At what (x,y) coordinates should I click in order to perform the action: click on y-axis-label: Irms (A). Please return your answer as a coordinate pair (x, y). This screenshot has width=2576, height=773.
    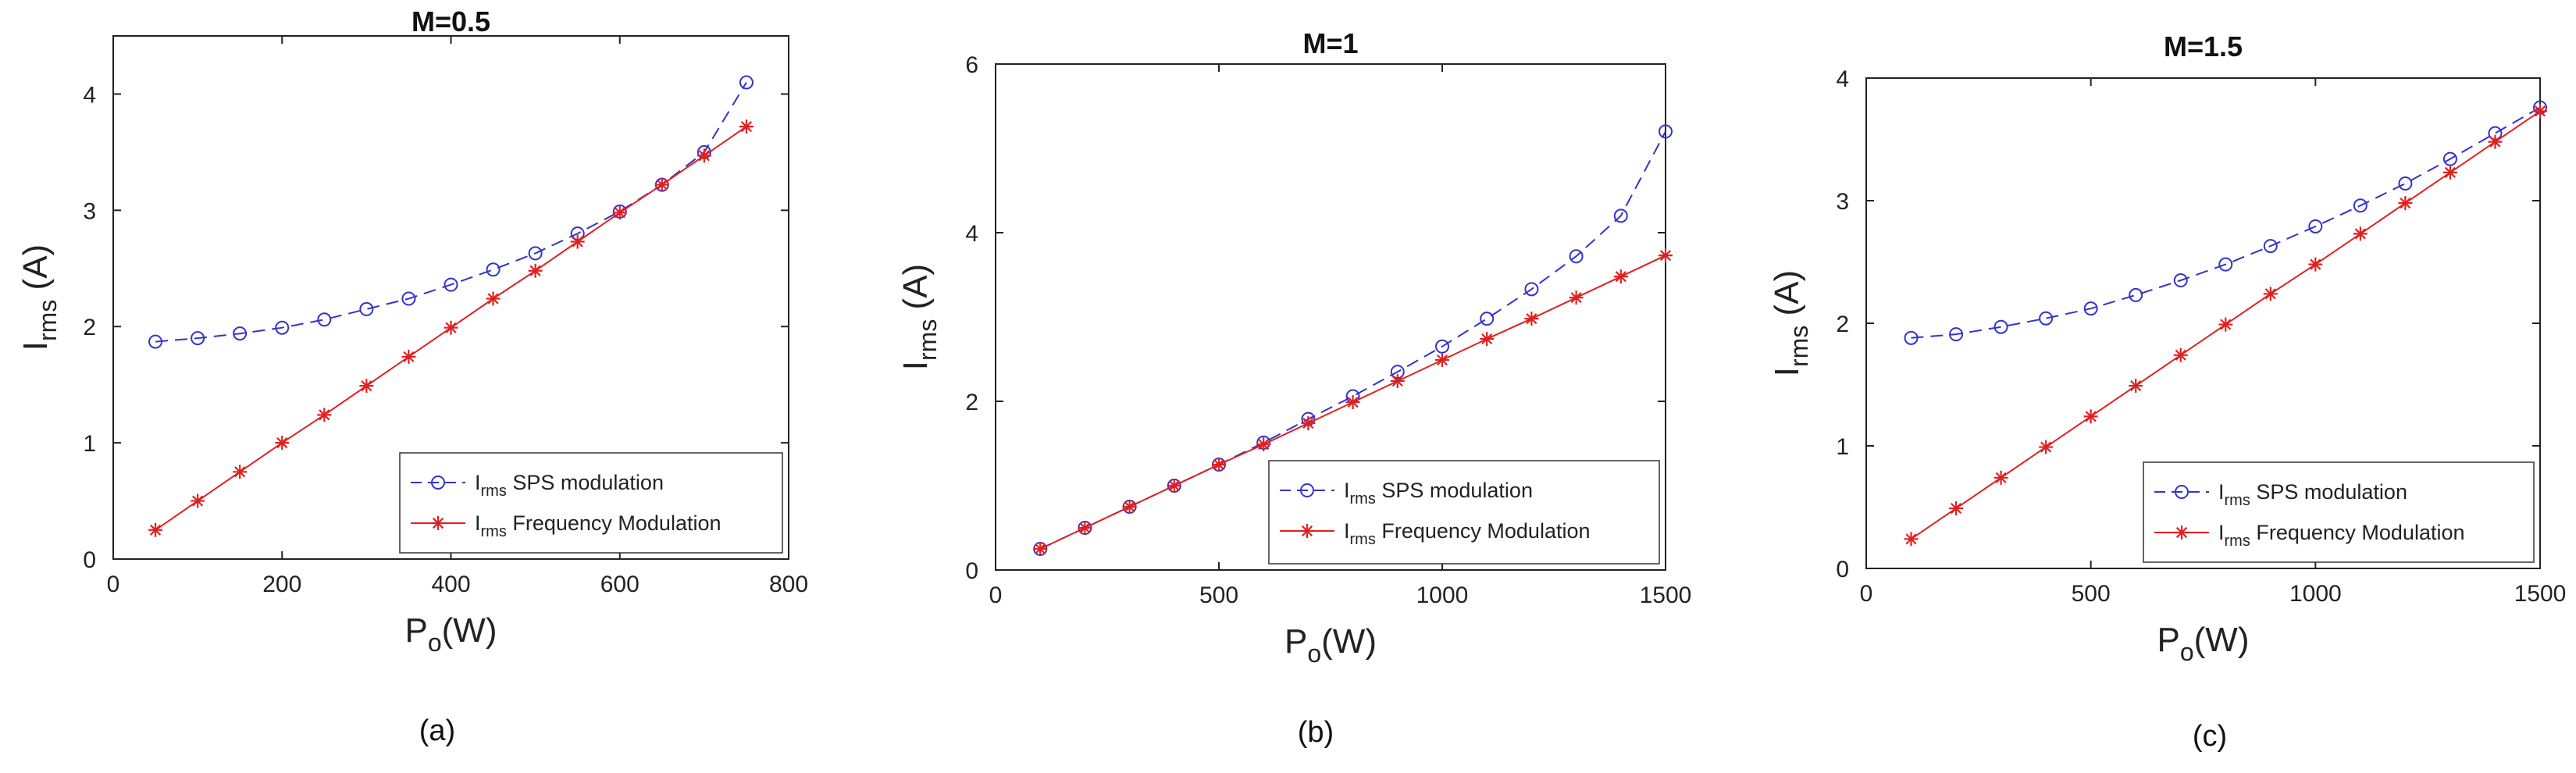
    Looking at the image, I should click on (39, 297).